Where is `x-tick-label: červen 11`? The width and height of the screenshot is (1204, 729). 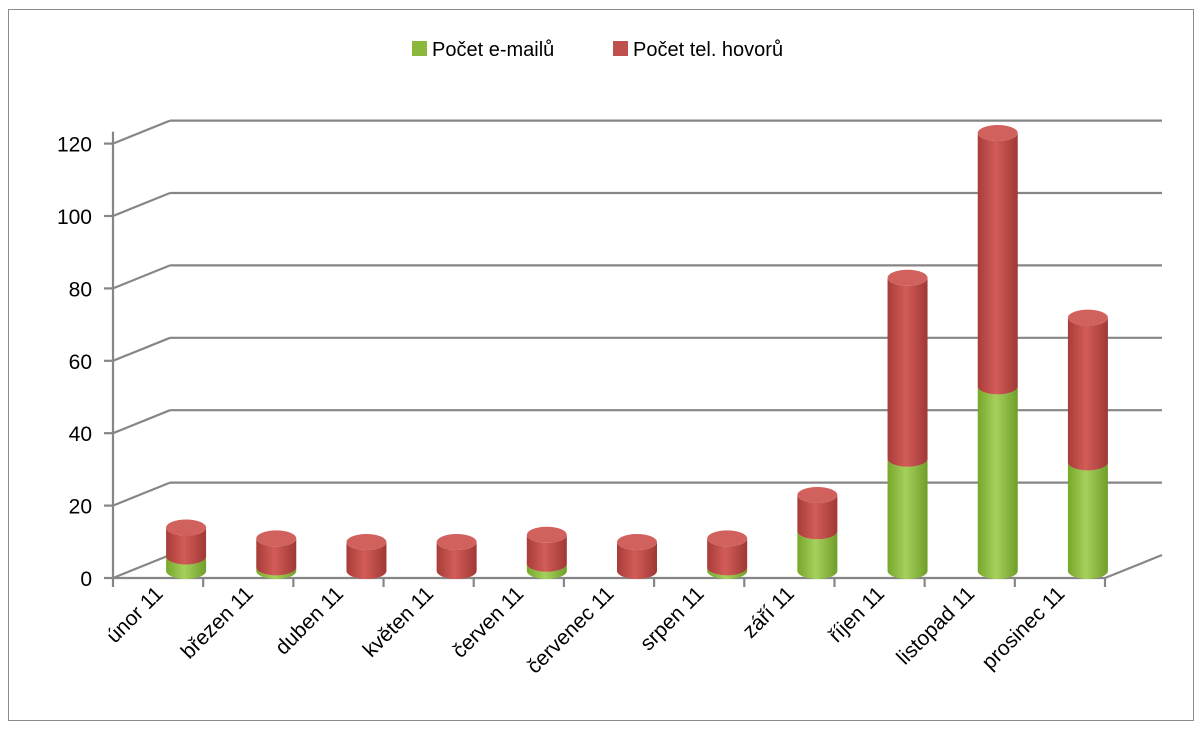 x-tick-label: červen 11 is located at coordinates (488, 622).